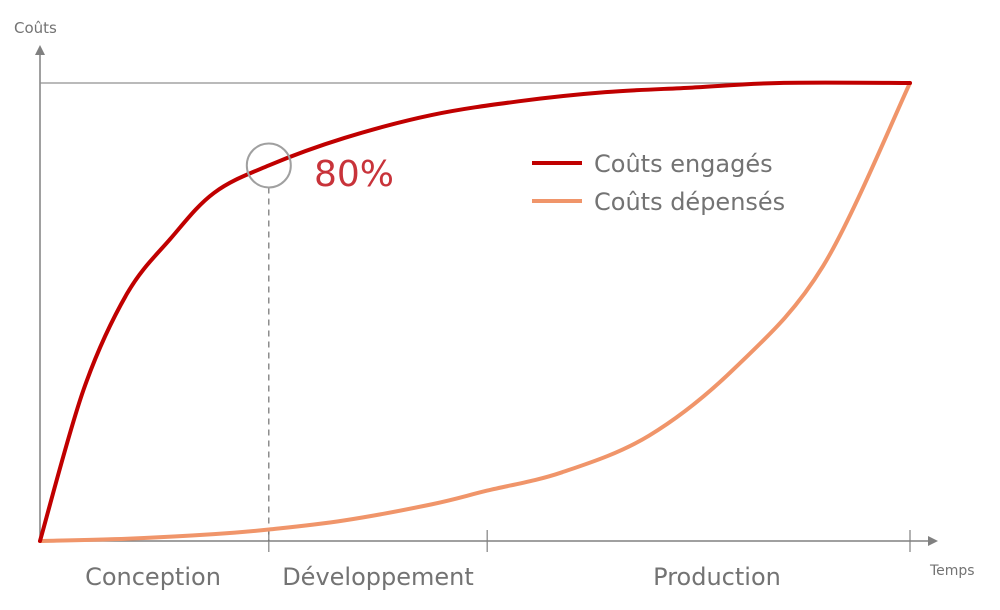  I want to click on legend-label-0: Coûts engagés, so click(683, 164).